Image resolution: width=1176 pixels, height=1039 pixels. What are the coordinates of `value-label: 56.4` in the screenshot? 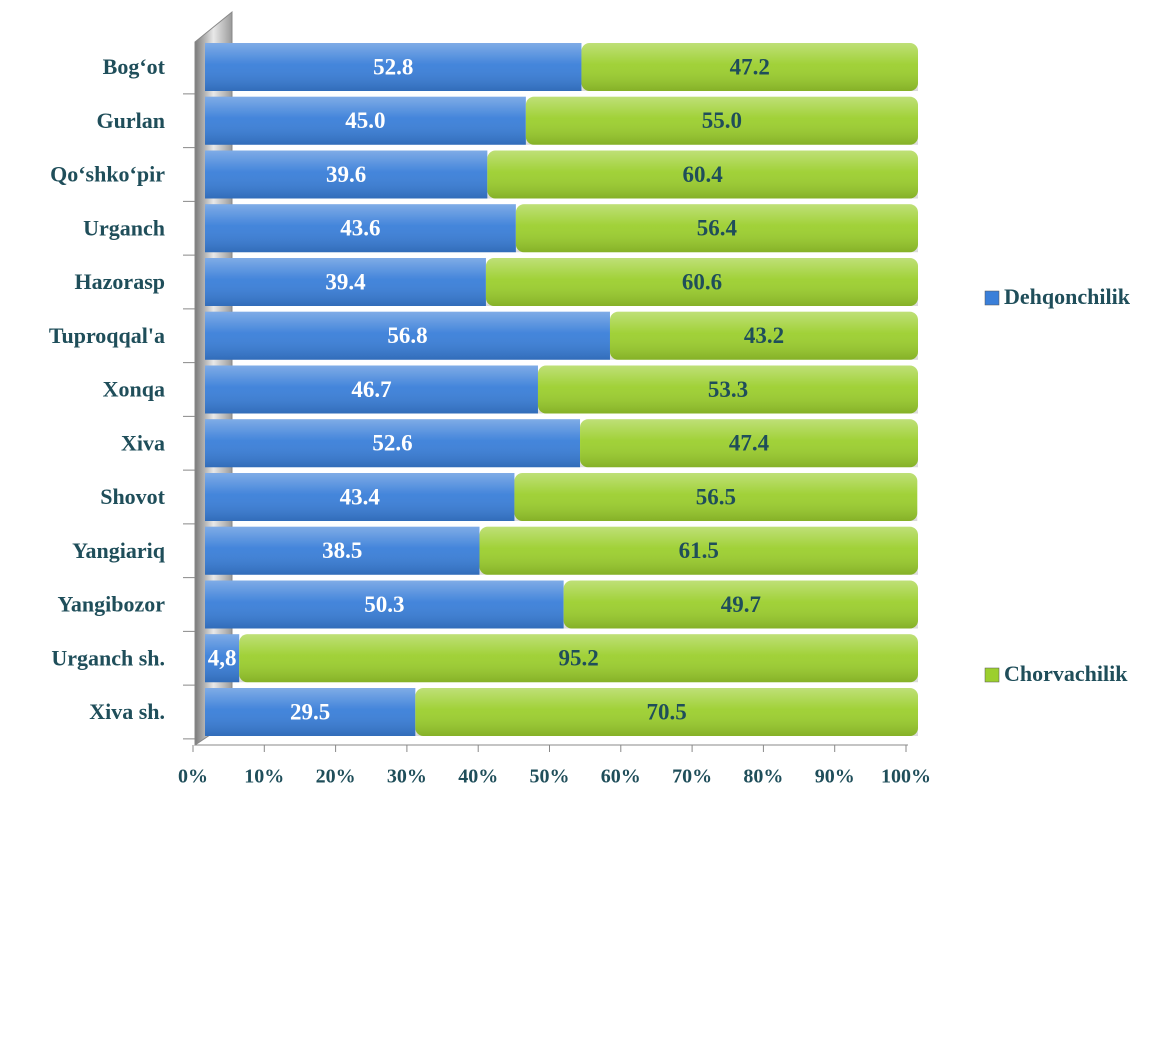 It's located at (717, 228).